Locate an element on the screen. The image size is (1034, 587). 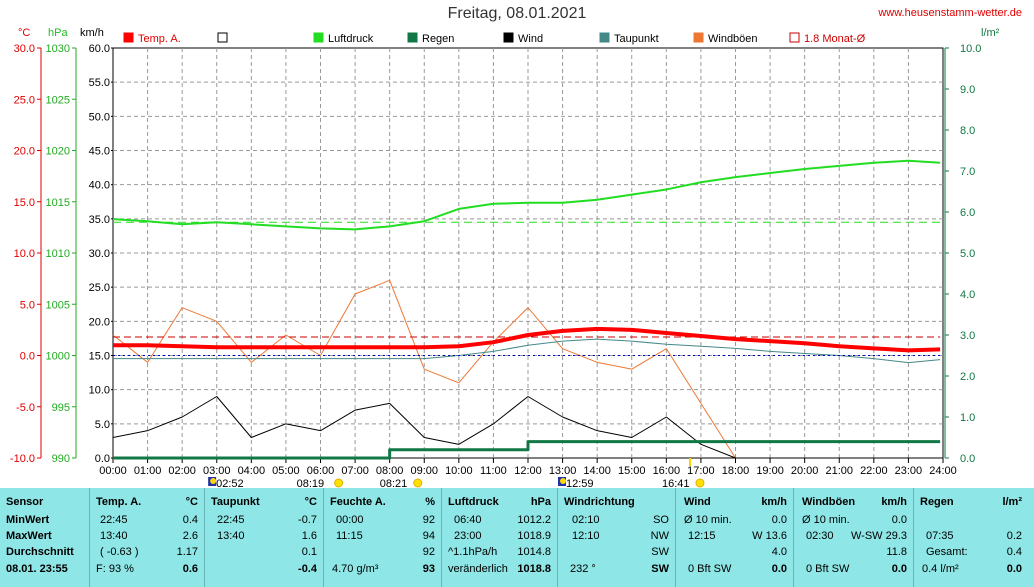
x-tick-label: 15:00 is located at coordinates (632, 471).